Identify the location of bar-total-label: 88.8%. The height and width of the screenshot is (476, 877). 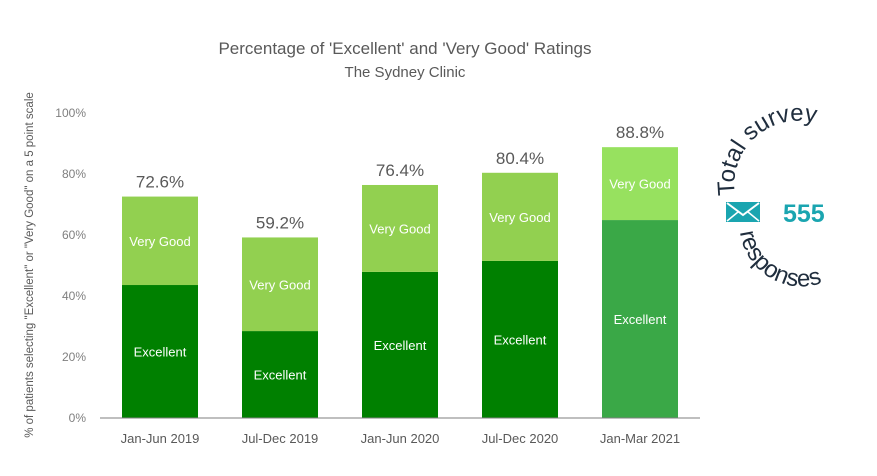
(640, 132).